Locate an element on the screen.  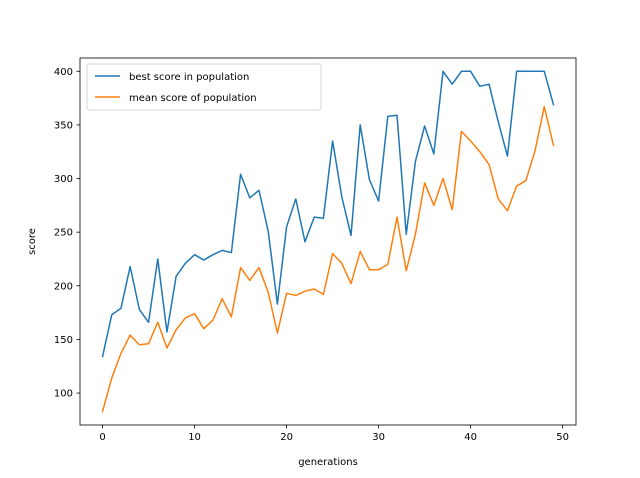
x-tick-label: 30 is located at coordinates (378, 437).